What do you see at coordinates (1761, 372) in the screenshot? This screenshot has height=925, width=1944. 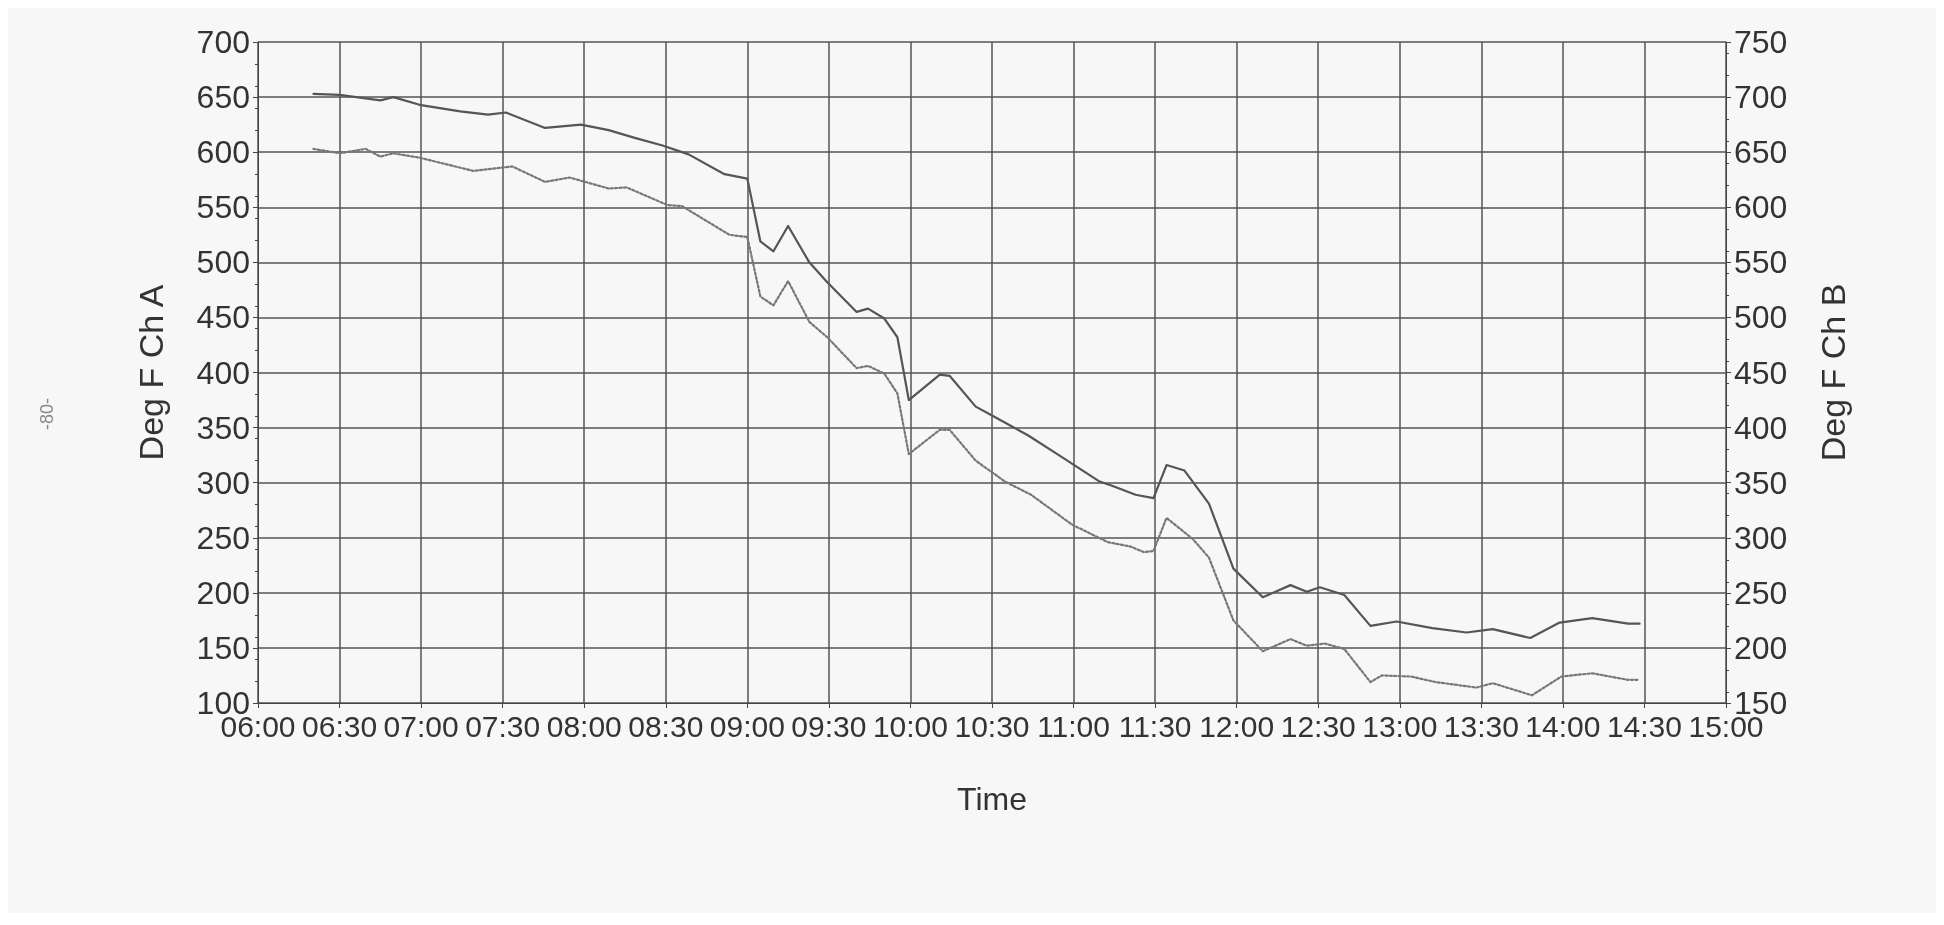 I see `y2-tick-label: 450` at bounding box center [1761, 372].